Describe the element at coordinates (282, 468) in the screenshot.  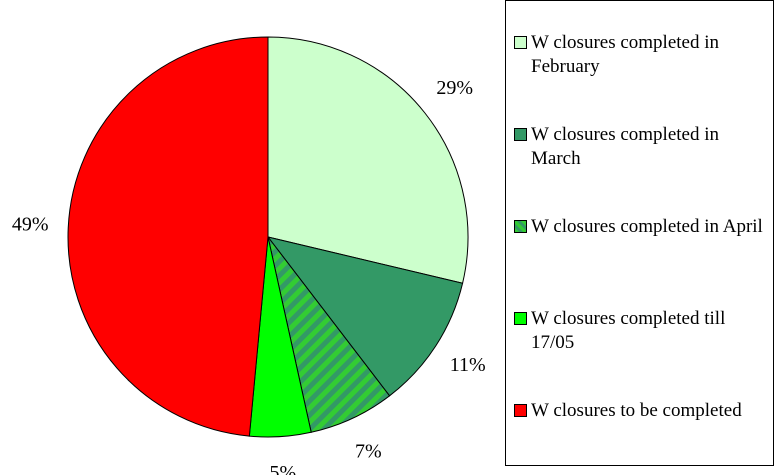
I see `value-label: 5%` at that location.